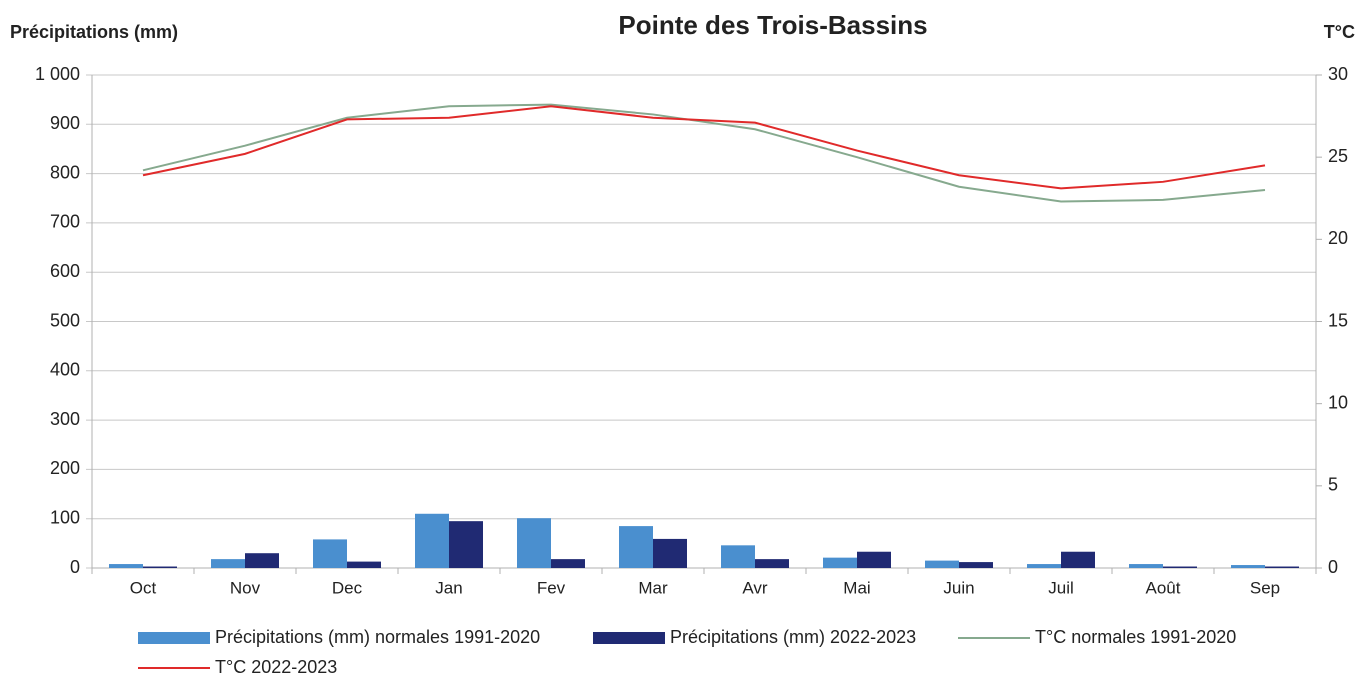 The width and height of the screenshot is (1364, 675). Describe the element at coordinates (65, 172) in the screenshot. I see `y-tick-label: 800` at that location.